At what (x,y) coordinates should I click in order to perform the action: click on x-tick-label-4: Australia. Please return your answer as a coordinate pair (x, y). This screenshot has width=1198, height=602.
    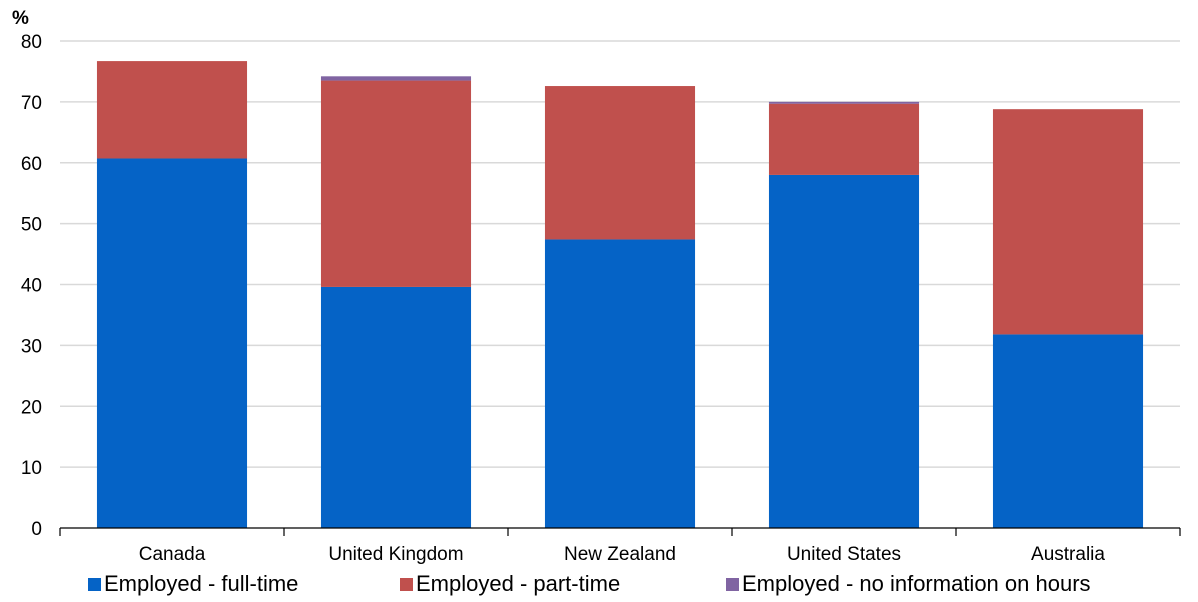
    Looking at the image, I should click on (1068, 554).